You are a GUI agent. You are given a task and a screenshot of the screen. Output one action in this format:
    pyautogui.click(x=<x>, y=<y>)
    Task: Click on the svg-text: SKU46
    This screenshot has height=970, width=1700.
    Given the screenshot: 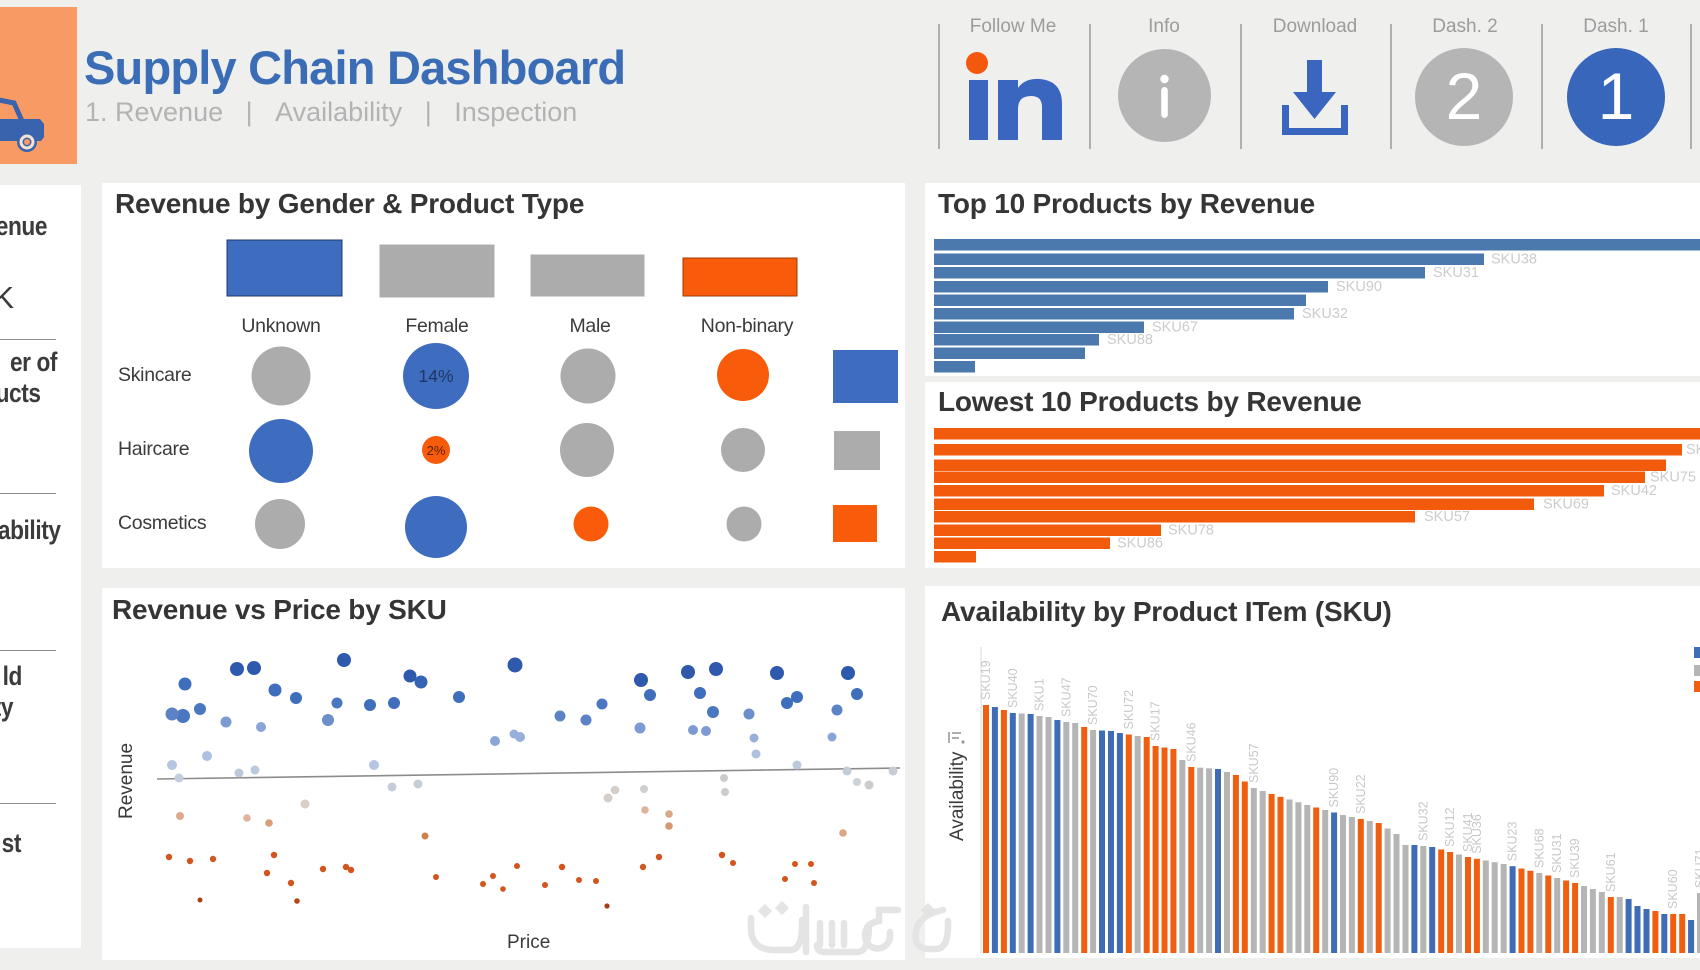 What is the action you would take?
    pyautogui.click(x=1191, y=742)
    